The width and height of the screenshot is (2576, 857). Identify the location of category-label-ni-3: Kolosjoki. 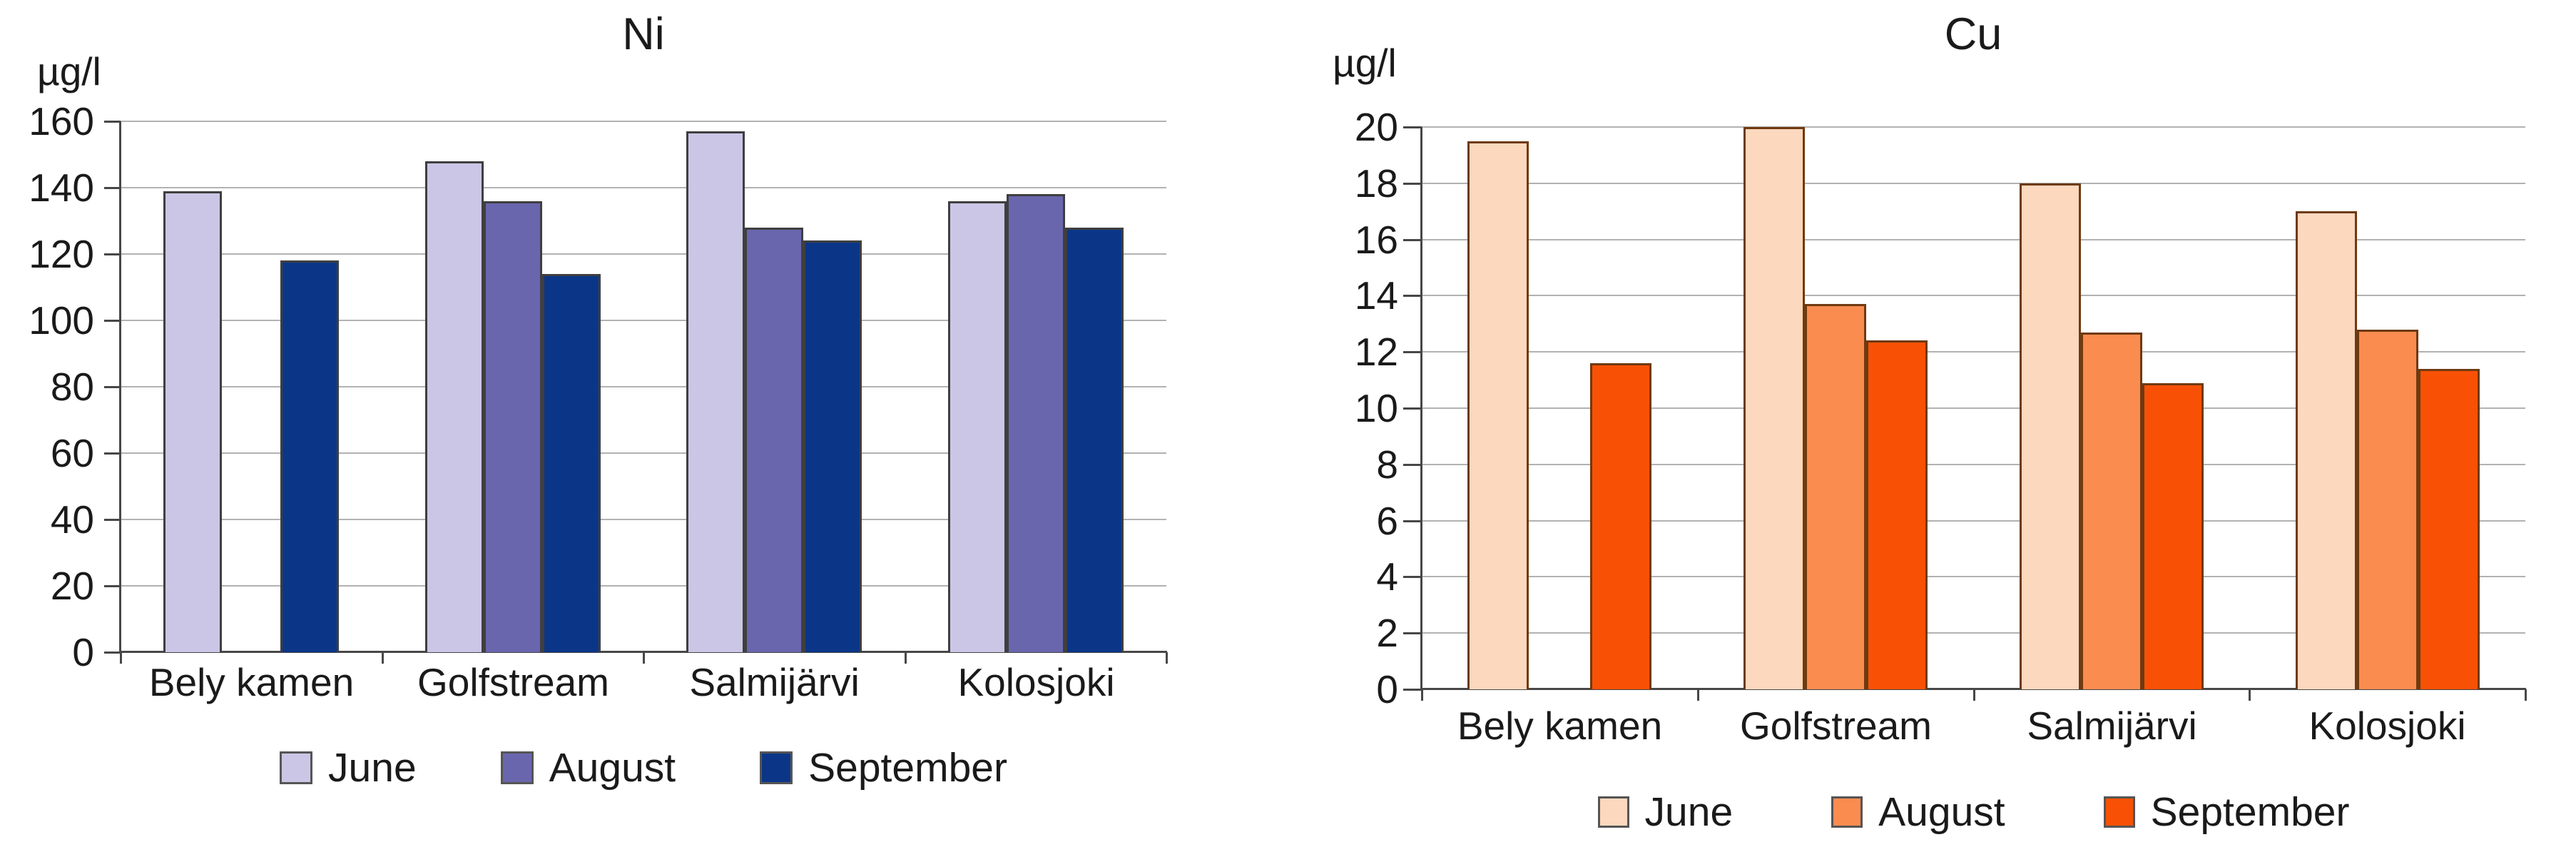
(1036, 682).